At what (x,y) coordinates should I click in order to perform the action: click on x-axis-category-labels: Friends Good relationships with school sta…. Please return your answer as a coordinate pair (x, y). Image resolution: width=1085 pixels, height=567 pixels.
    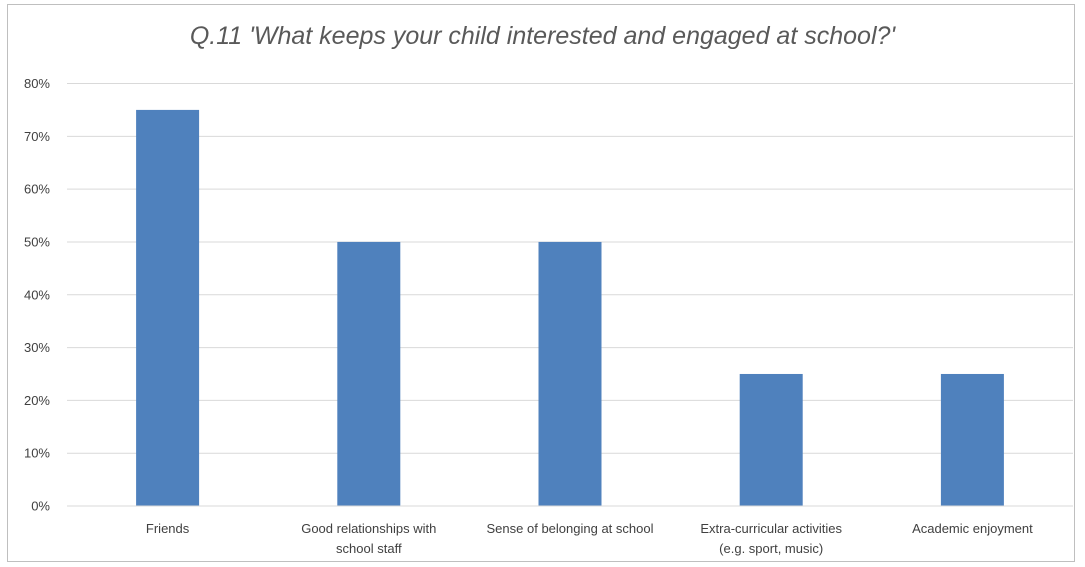
    Looking at the image, I should click on (589, 538).